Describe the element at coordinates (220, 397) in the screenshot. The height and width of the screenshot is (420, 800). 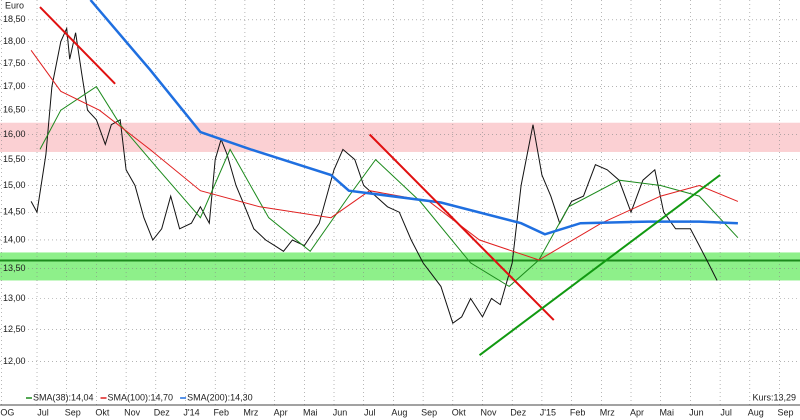
I see `legend-label: SMA(200):14,30` at that location.